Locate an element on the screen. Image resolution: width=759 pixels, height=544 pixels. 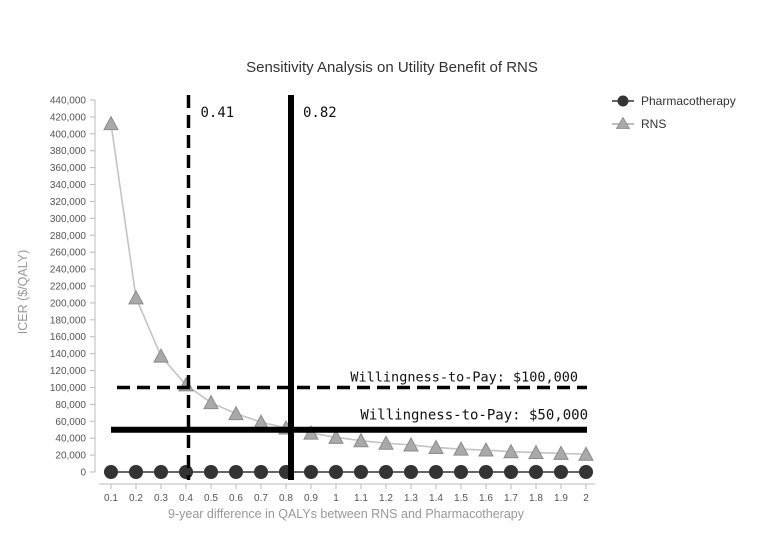
x-tick-label: 0.1 is located at coordinates (111, 498).